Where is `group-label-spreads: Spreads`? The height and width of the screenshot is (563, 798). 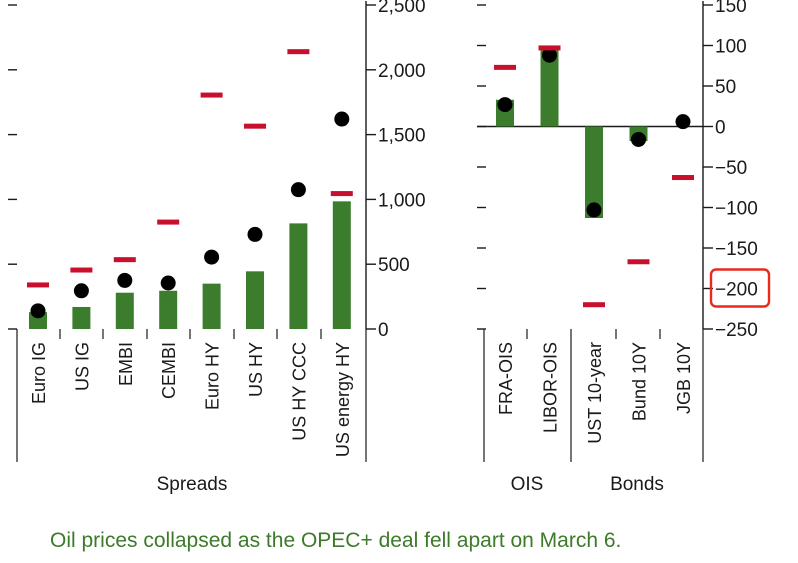
group-label-spreads: Spreads is located at coordinates (192, 484).